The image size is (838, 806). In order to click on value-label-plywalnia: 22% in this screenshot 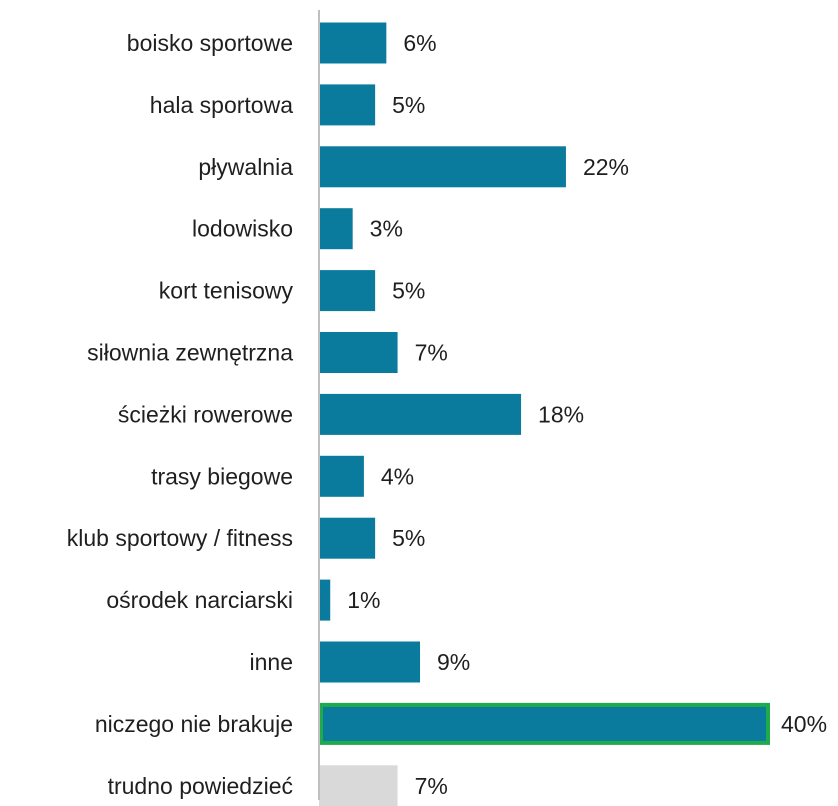, I will do `click(606, 167)`.